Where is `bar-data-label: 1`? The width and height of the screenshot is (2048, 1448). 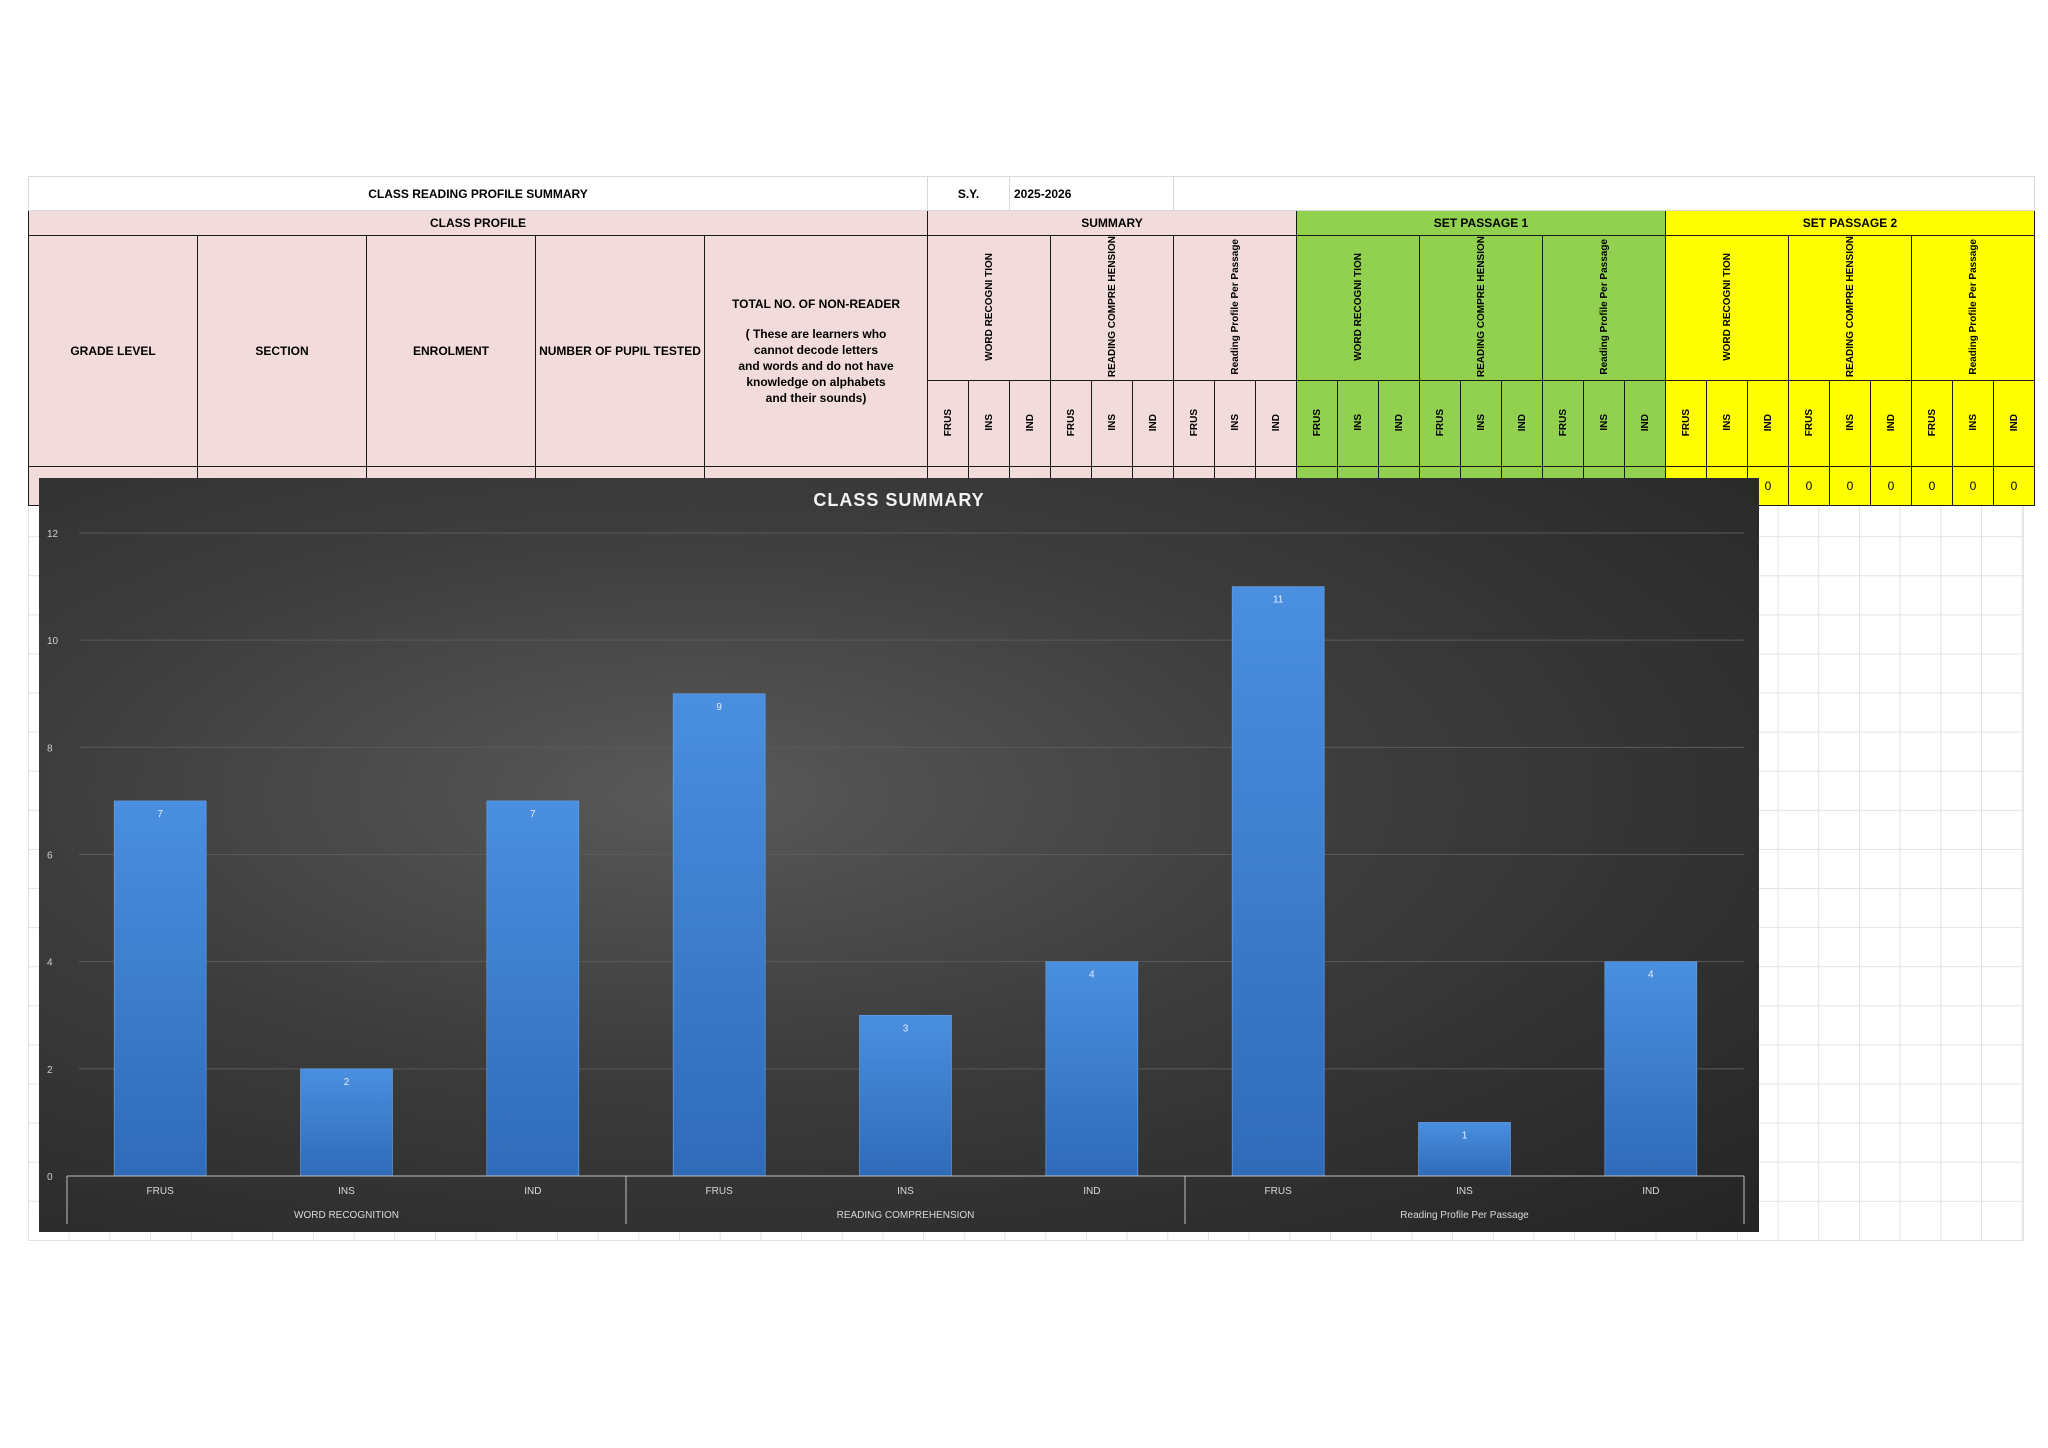
bar-data-label: 1 is located at coordinates (1465, 1135).